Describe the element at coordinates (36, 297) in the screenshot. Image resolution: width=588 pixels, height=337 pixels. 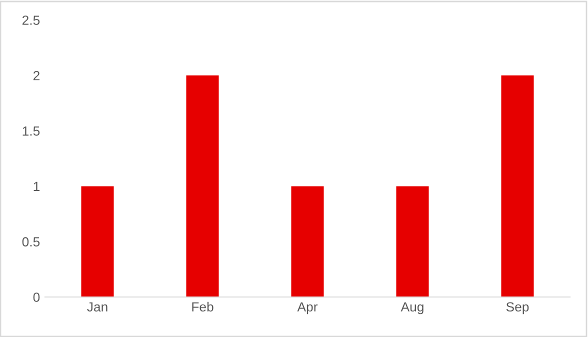
I see `y-tick-label: 0` at that location.